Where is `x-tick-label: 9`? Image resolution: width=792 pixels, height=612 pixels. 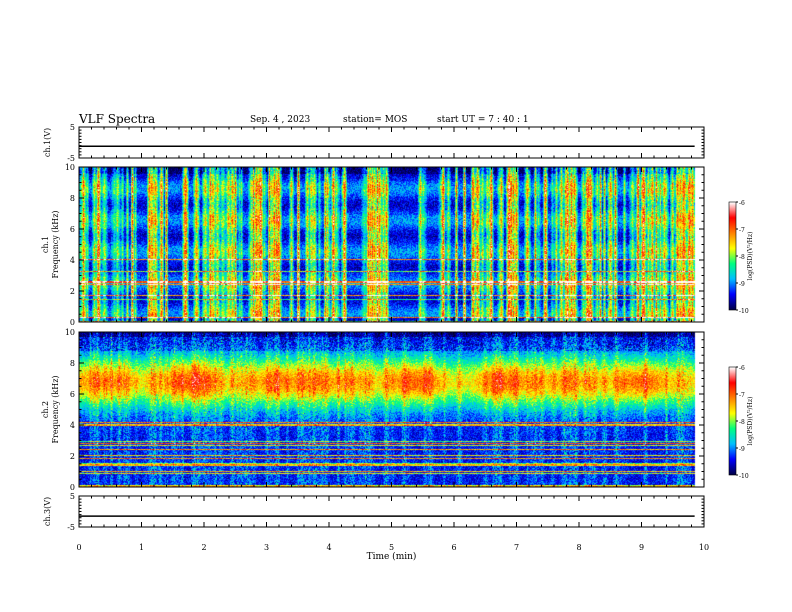
x-tick-label: 9 is located at coordinates (641, 547).